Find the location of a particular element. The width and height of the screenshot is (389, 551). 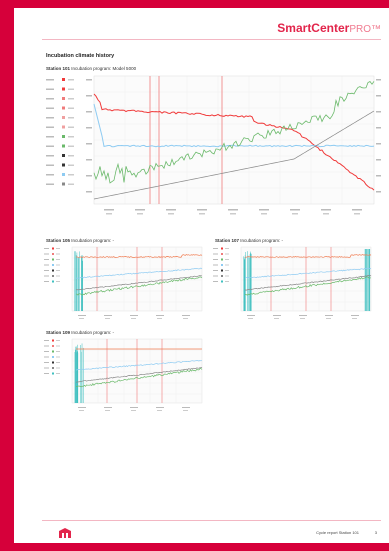

series-co2-line is located at coordinates (234, 132).